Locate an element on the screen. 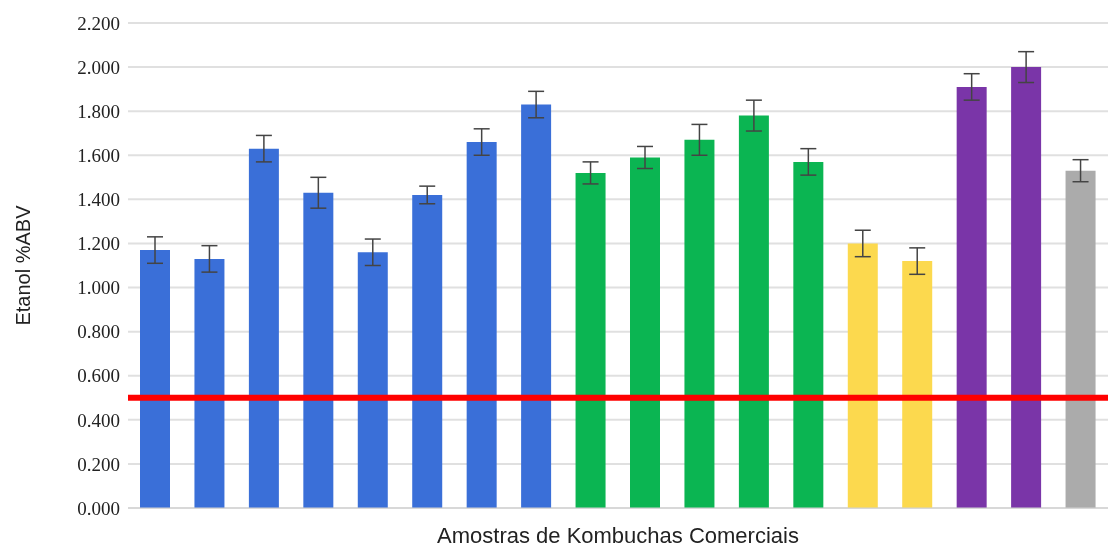  y-tick-label: 0.600 is located at coordinates (98, 376).